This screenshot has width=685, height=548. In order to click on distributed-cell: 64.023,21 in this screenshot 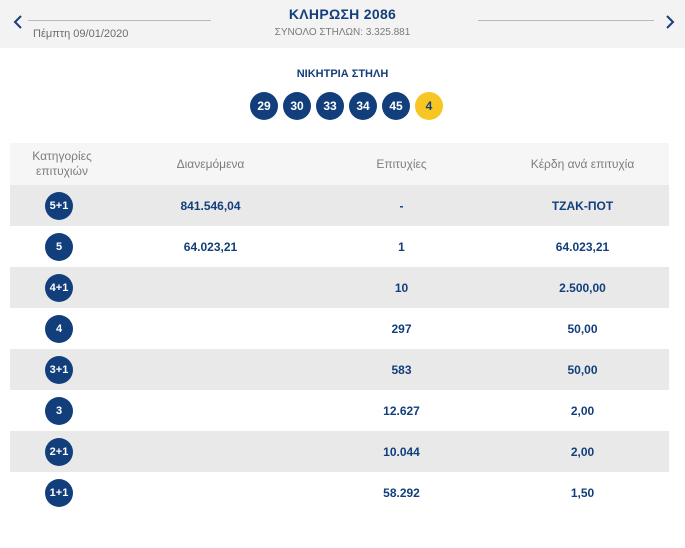, I will do `click(210, 246)`.